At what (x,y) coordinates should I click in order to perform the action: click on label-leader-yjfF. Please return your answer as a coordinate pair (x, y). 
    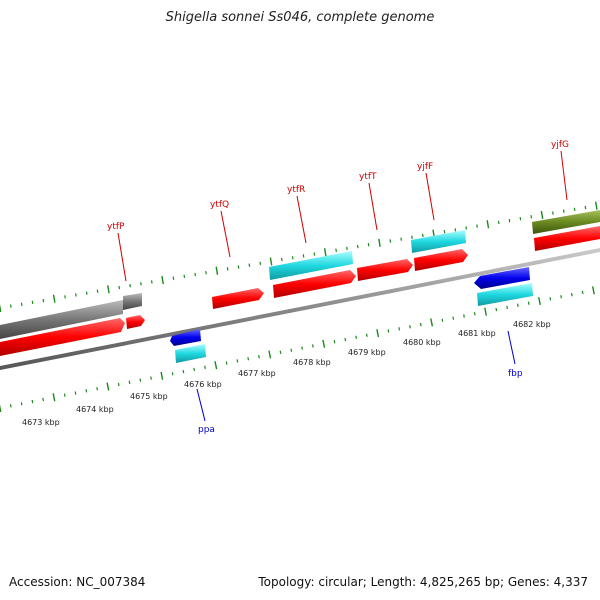
    Looking at the image, I should click on (430, 196).